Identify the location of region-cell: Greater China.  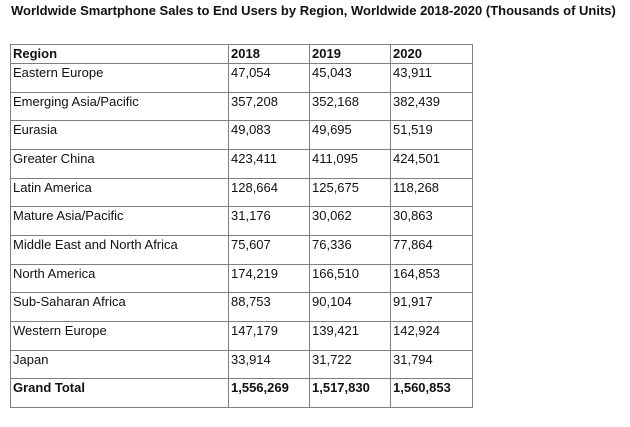
(119, 163).